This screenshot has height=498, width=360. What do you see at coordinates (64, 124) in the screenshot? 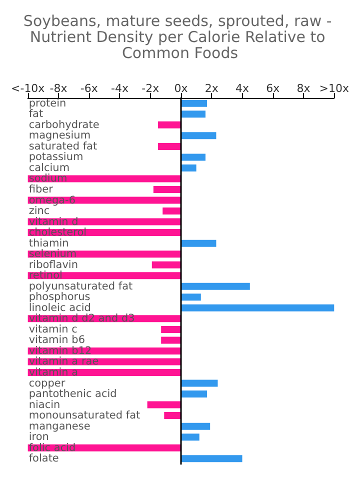
I see `y-tick-label: carbohydrate` at bounding box center [64, 124].